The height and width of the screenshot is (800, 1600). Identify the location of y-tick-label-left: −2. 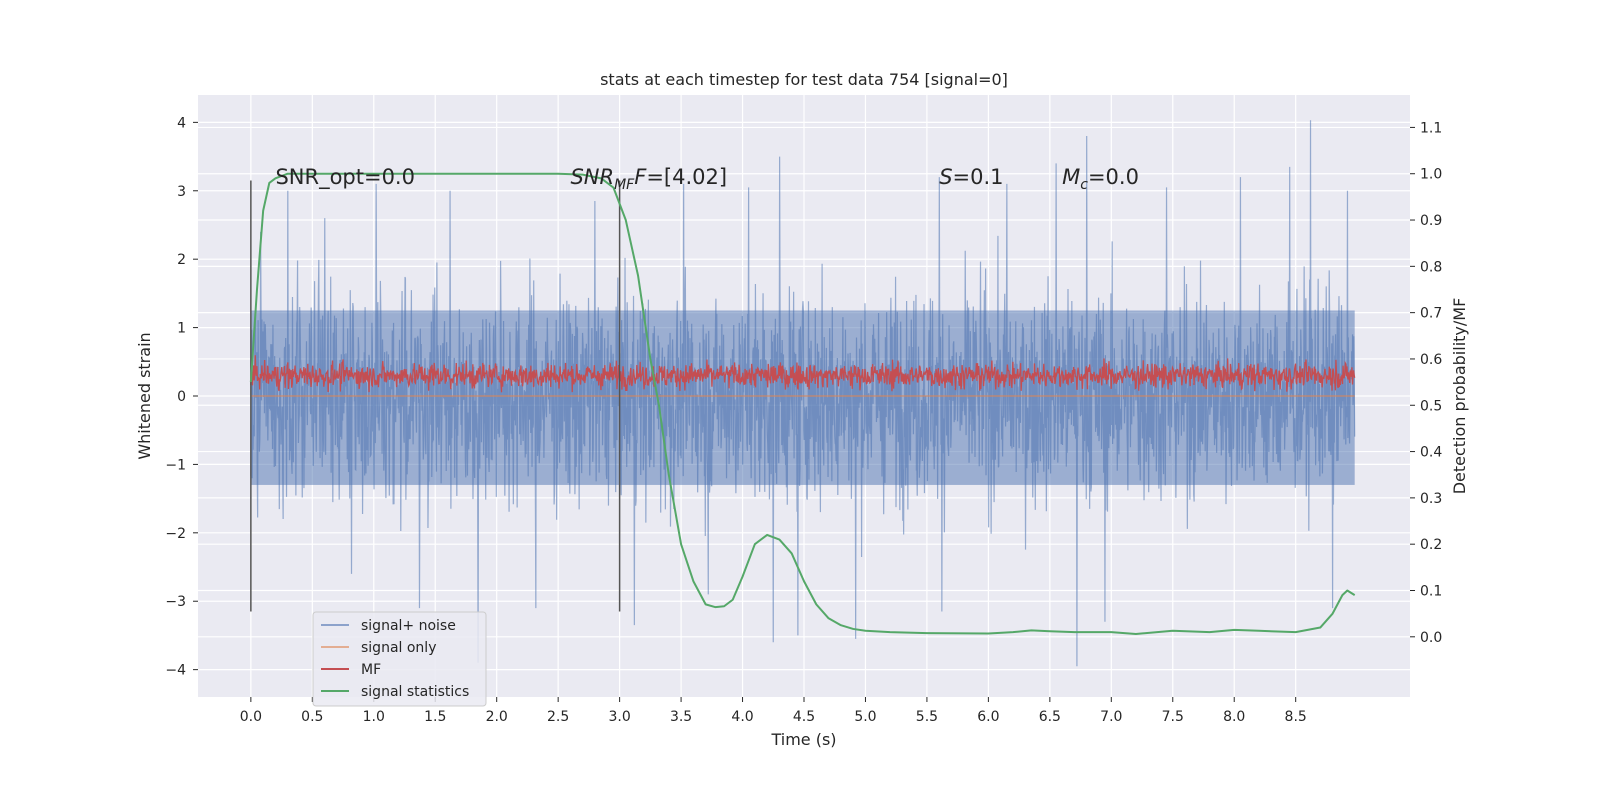
(175, 534).